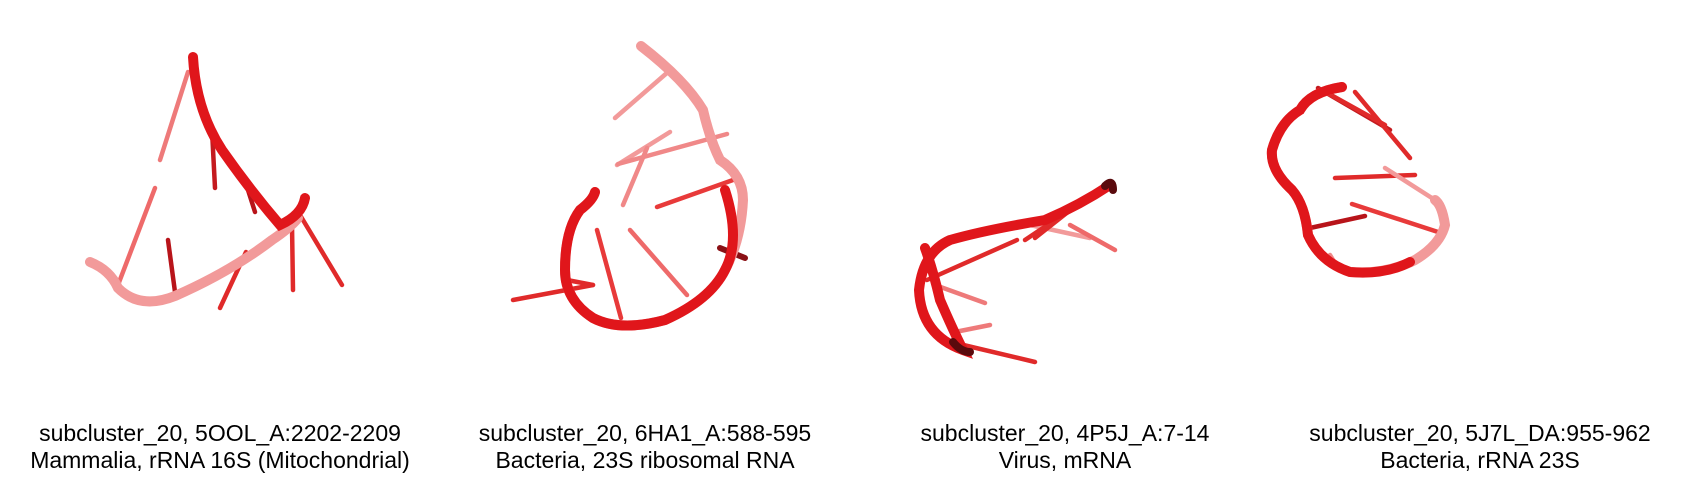 The width and height of the screenshot is (1700, 480). I want to click on structure-subtitle-4: Bacteria, rRNA 23S, so click(1480, 460).